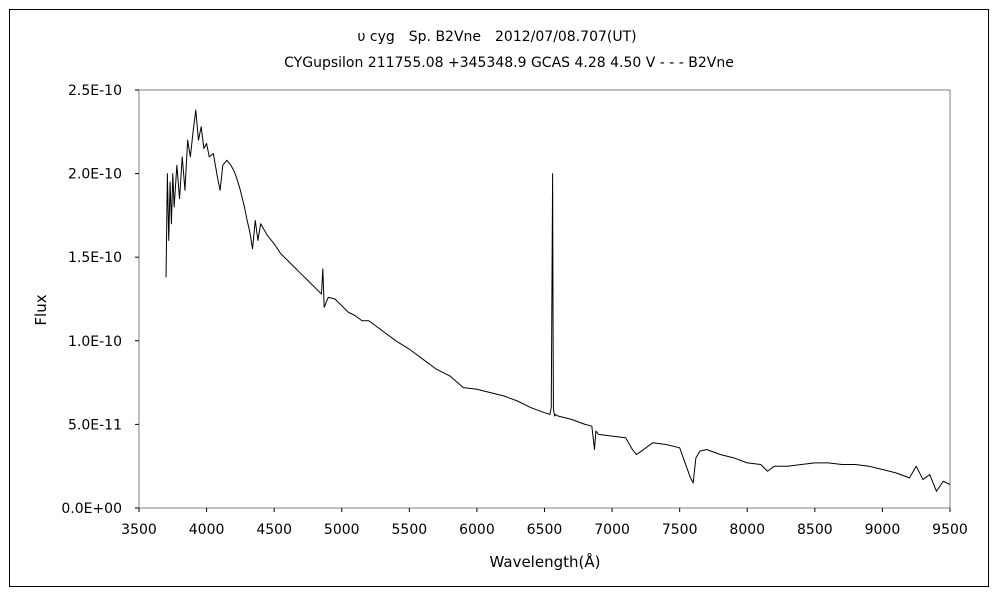 The width and height of the screenshot is (1000, 600). I want to click on x-tick-label: 5000, so click(342, 530).